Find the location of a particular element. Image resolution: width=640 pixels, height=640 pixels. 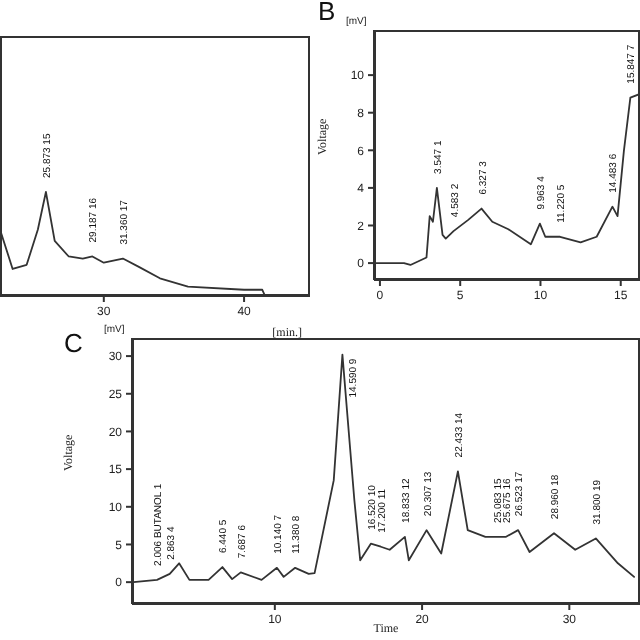

chart-title: C is located at coordinates (73, 343).